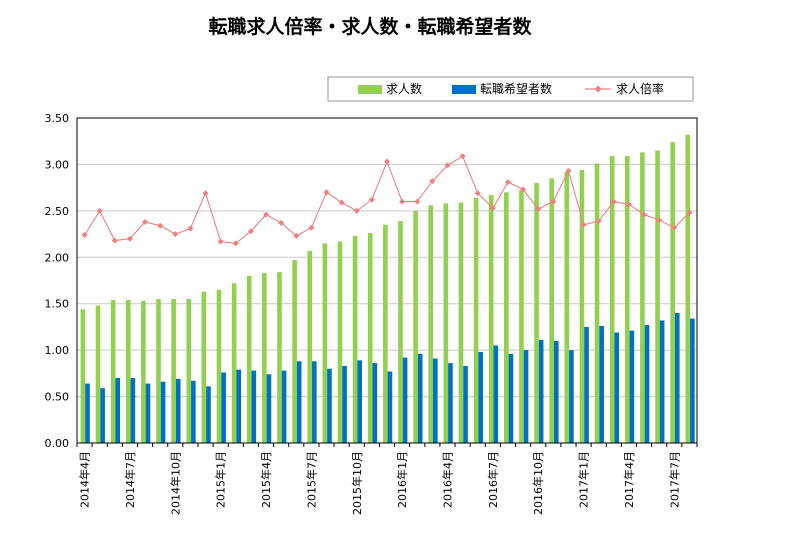 Image resolution: width=795 pixels, height=544 pixels. What do you see at coordinates (57, 304) in the screenshot?
I see `y-tick-label: 1.50` at bounding box center [57, 304].